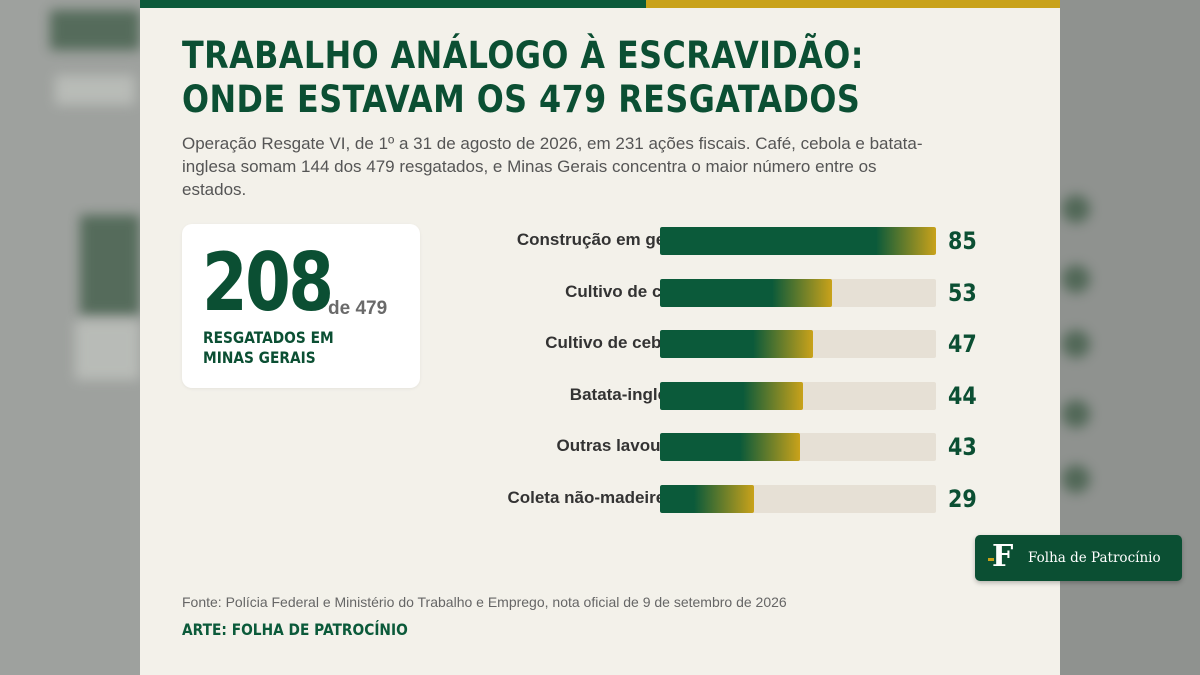 This screenshot has width=1200, height=675. Describe the element at coordinates (962, 241) in the screenshot. I see `bar-value-label: 85` at that location.